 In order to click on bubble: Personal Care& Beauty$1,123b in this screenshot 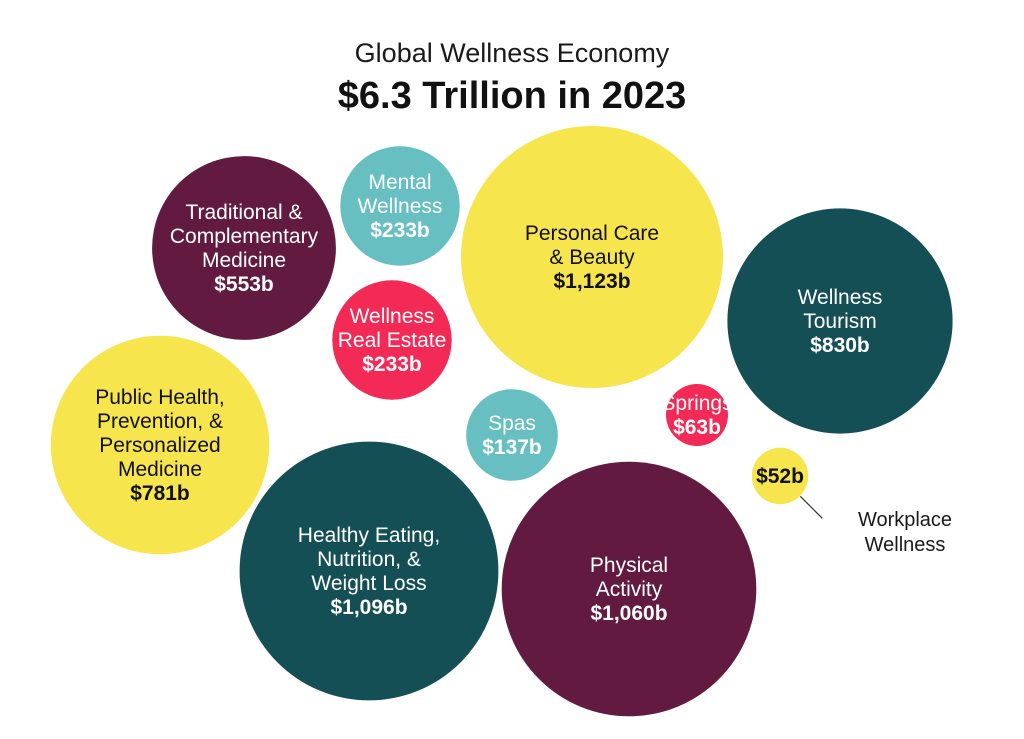, I will do `click(592, 257)`.